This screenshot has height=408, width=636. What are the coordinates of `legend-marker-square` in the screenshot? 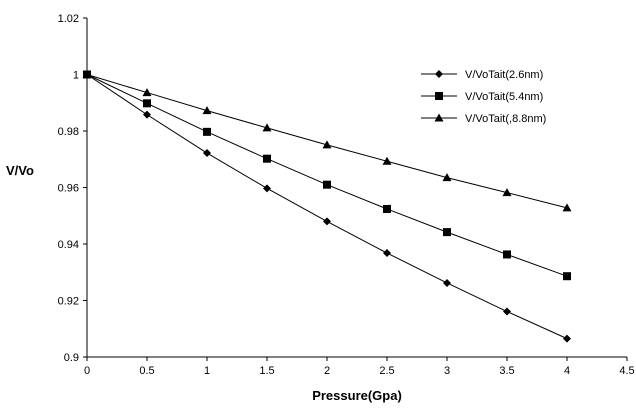 It's located at (439, 96).